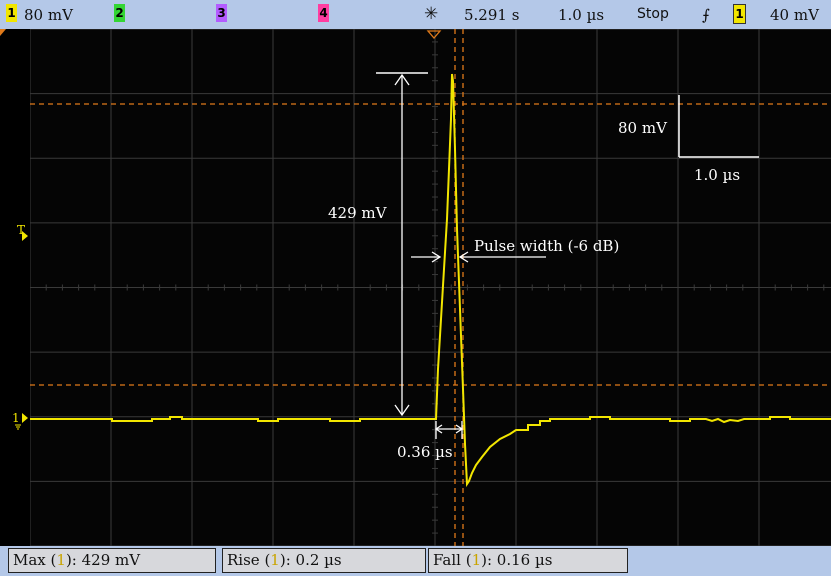 The image size is (831, 576). What do you see at coordinates (794, 15) in the screenshot?
I see `trigger-level: 40 mV` at bounding box center [794, 15].